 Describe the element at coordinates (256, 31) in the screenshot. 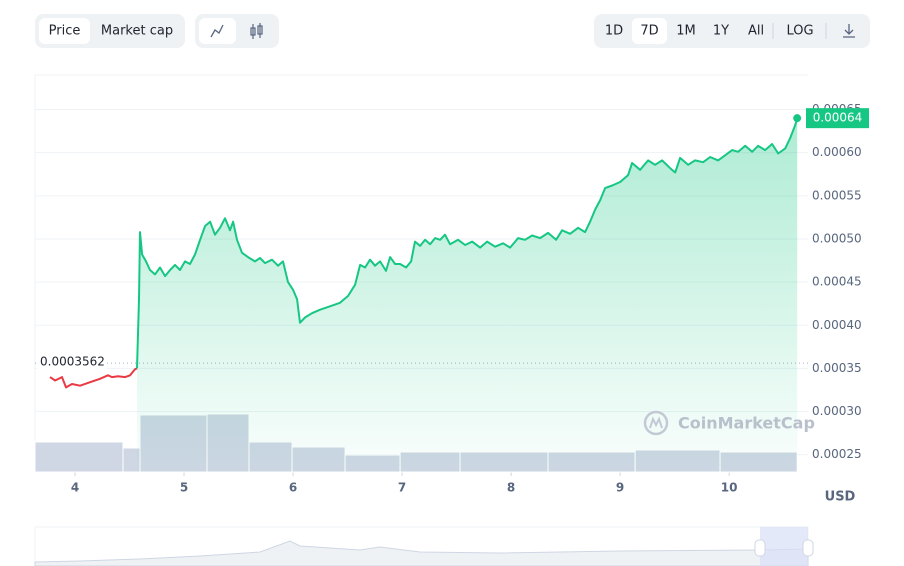

I see `candle-button` at that location.